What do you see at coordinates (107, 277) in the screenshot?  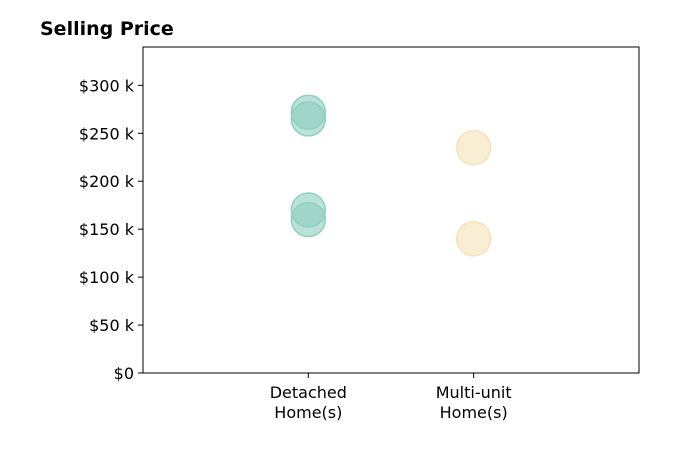 I see `y-tick-label: $100 k` at bounding box center [107, 277].